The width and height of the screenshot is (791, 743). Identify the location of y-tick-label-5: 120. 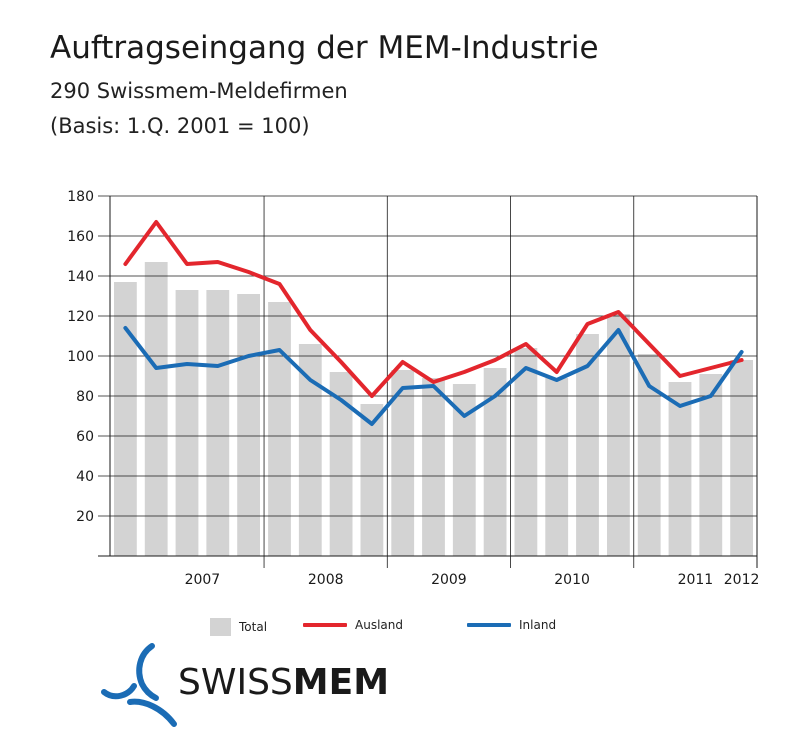
(80, 317).